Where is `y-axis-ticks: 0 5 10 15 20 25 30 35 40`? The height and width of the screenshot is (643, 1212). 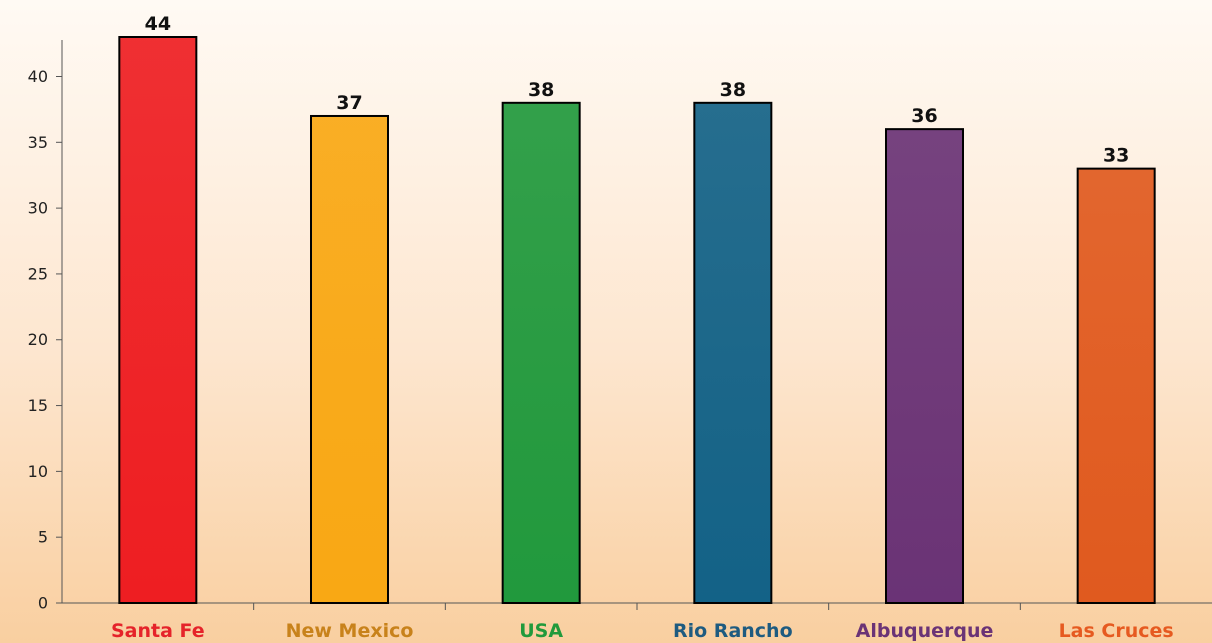
y-axis-ticks: 0 5 10 15 20 25 30 35 40 is located at coordinates (45, 340).